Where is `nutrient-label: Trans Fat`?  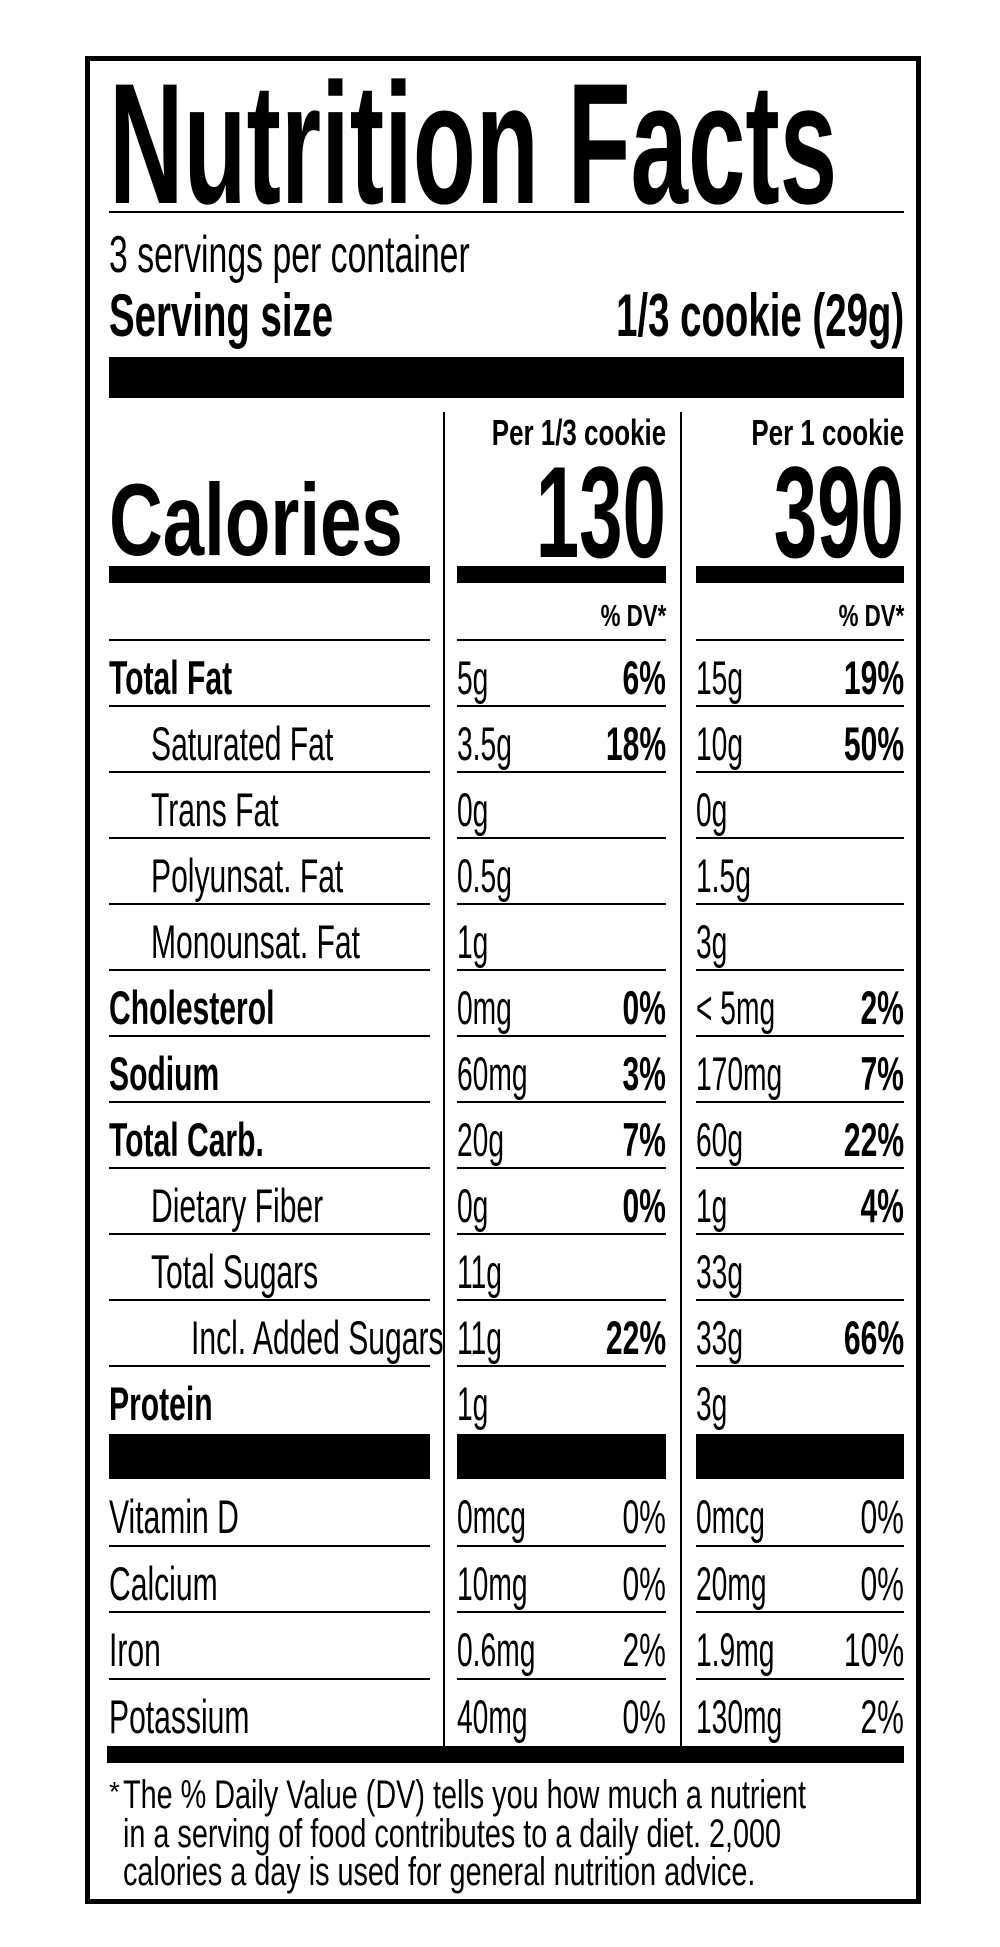
nutrient-label: Trans Fat is located at coordinates (215, 809).